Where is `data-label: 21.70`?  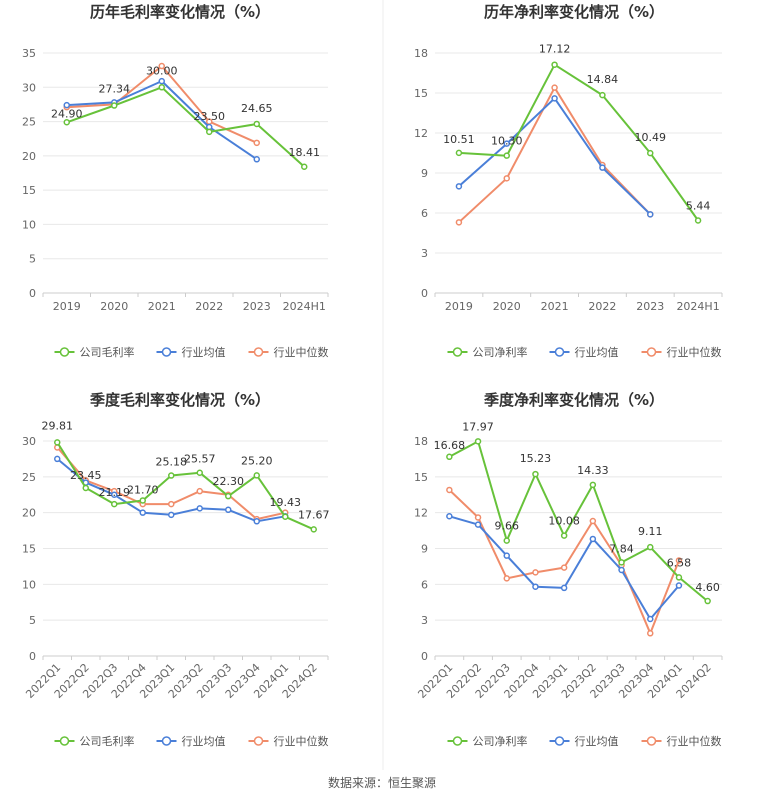
data-label: 21.70 is located at coordinates (143, 489).